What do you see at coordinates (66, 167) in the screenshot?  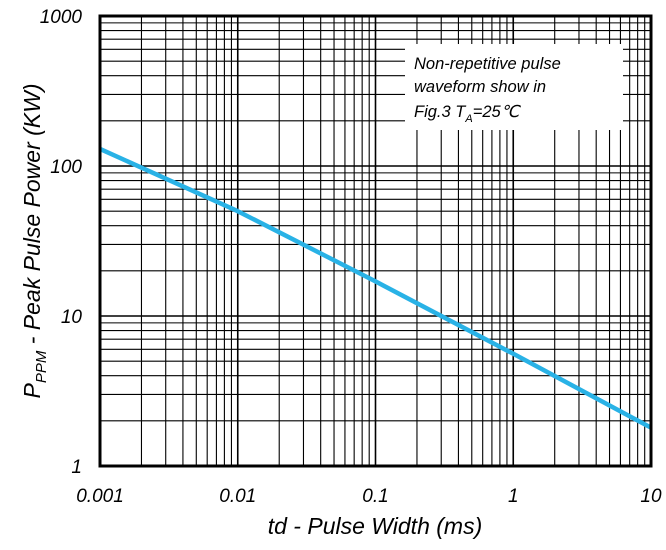 I see `y-tick-label: 100` at bounding box center [66, 167].